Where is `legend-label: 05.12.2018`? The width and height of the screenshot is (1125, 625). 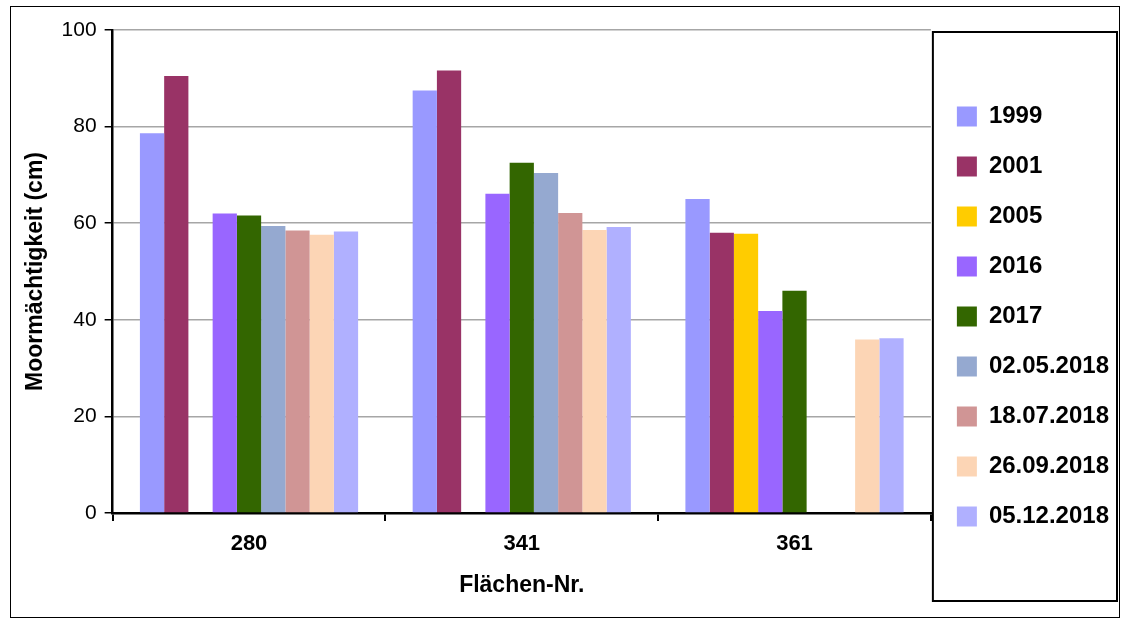
legend-label: 05.12.2018 is located at coordinates (1049, 515).